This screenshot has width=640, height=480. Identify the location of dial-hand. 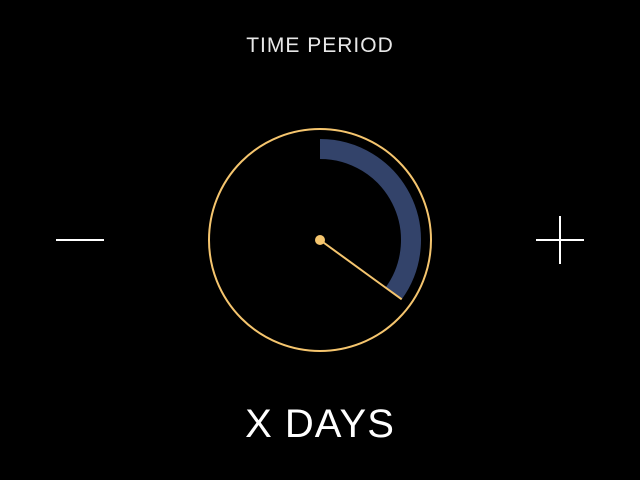
(361, 270).